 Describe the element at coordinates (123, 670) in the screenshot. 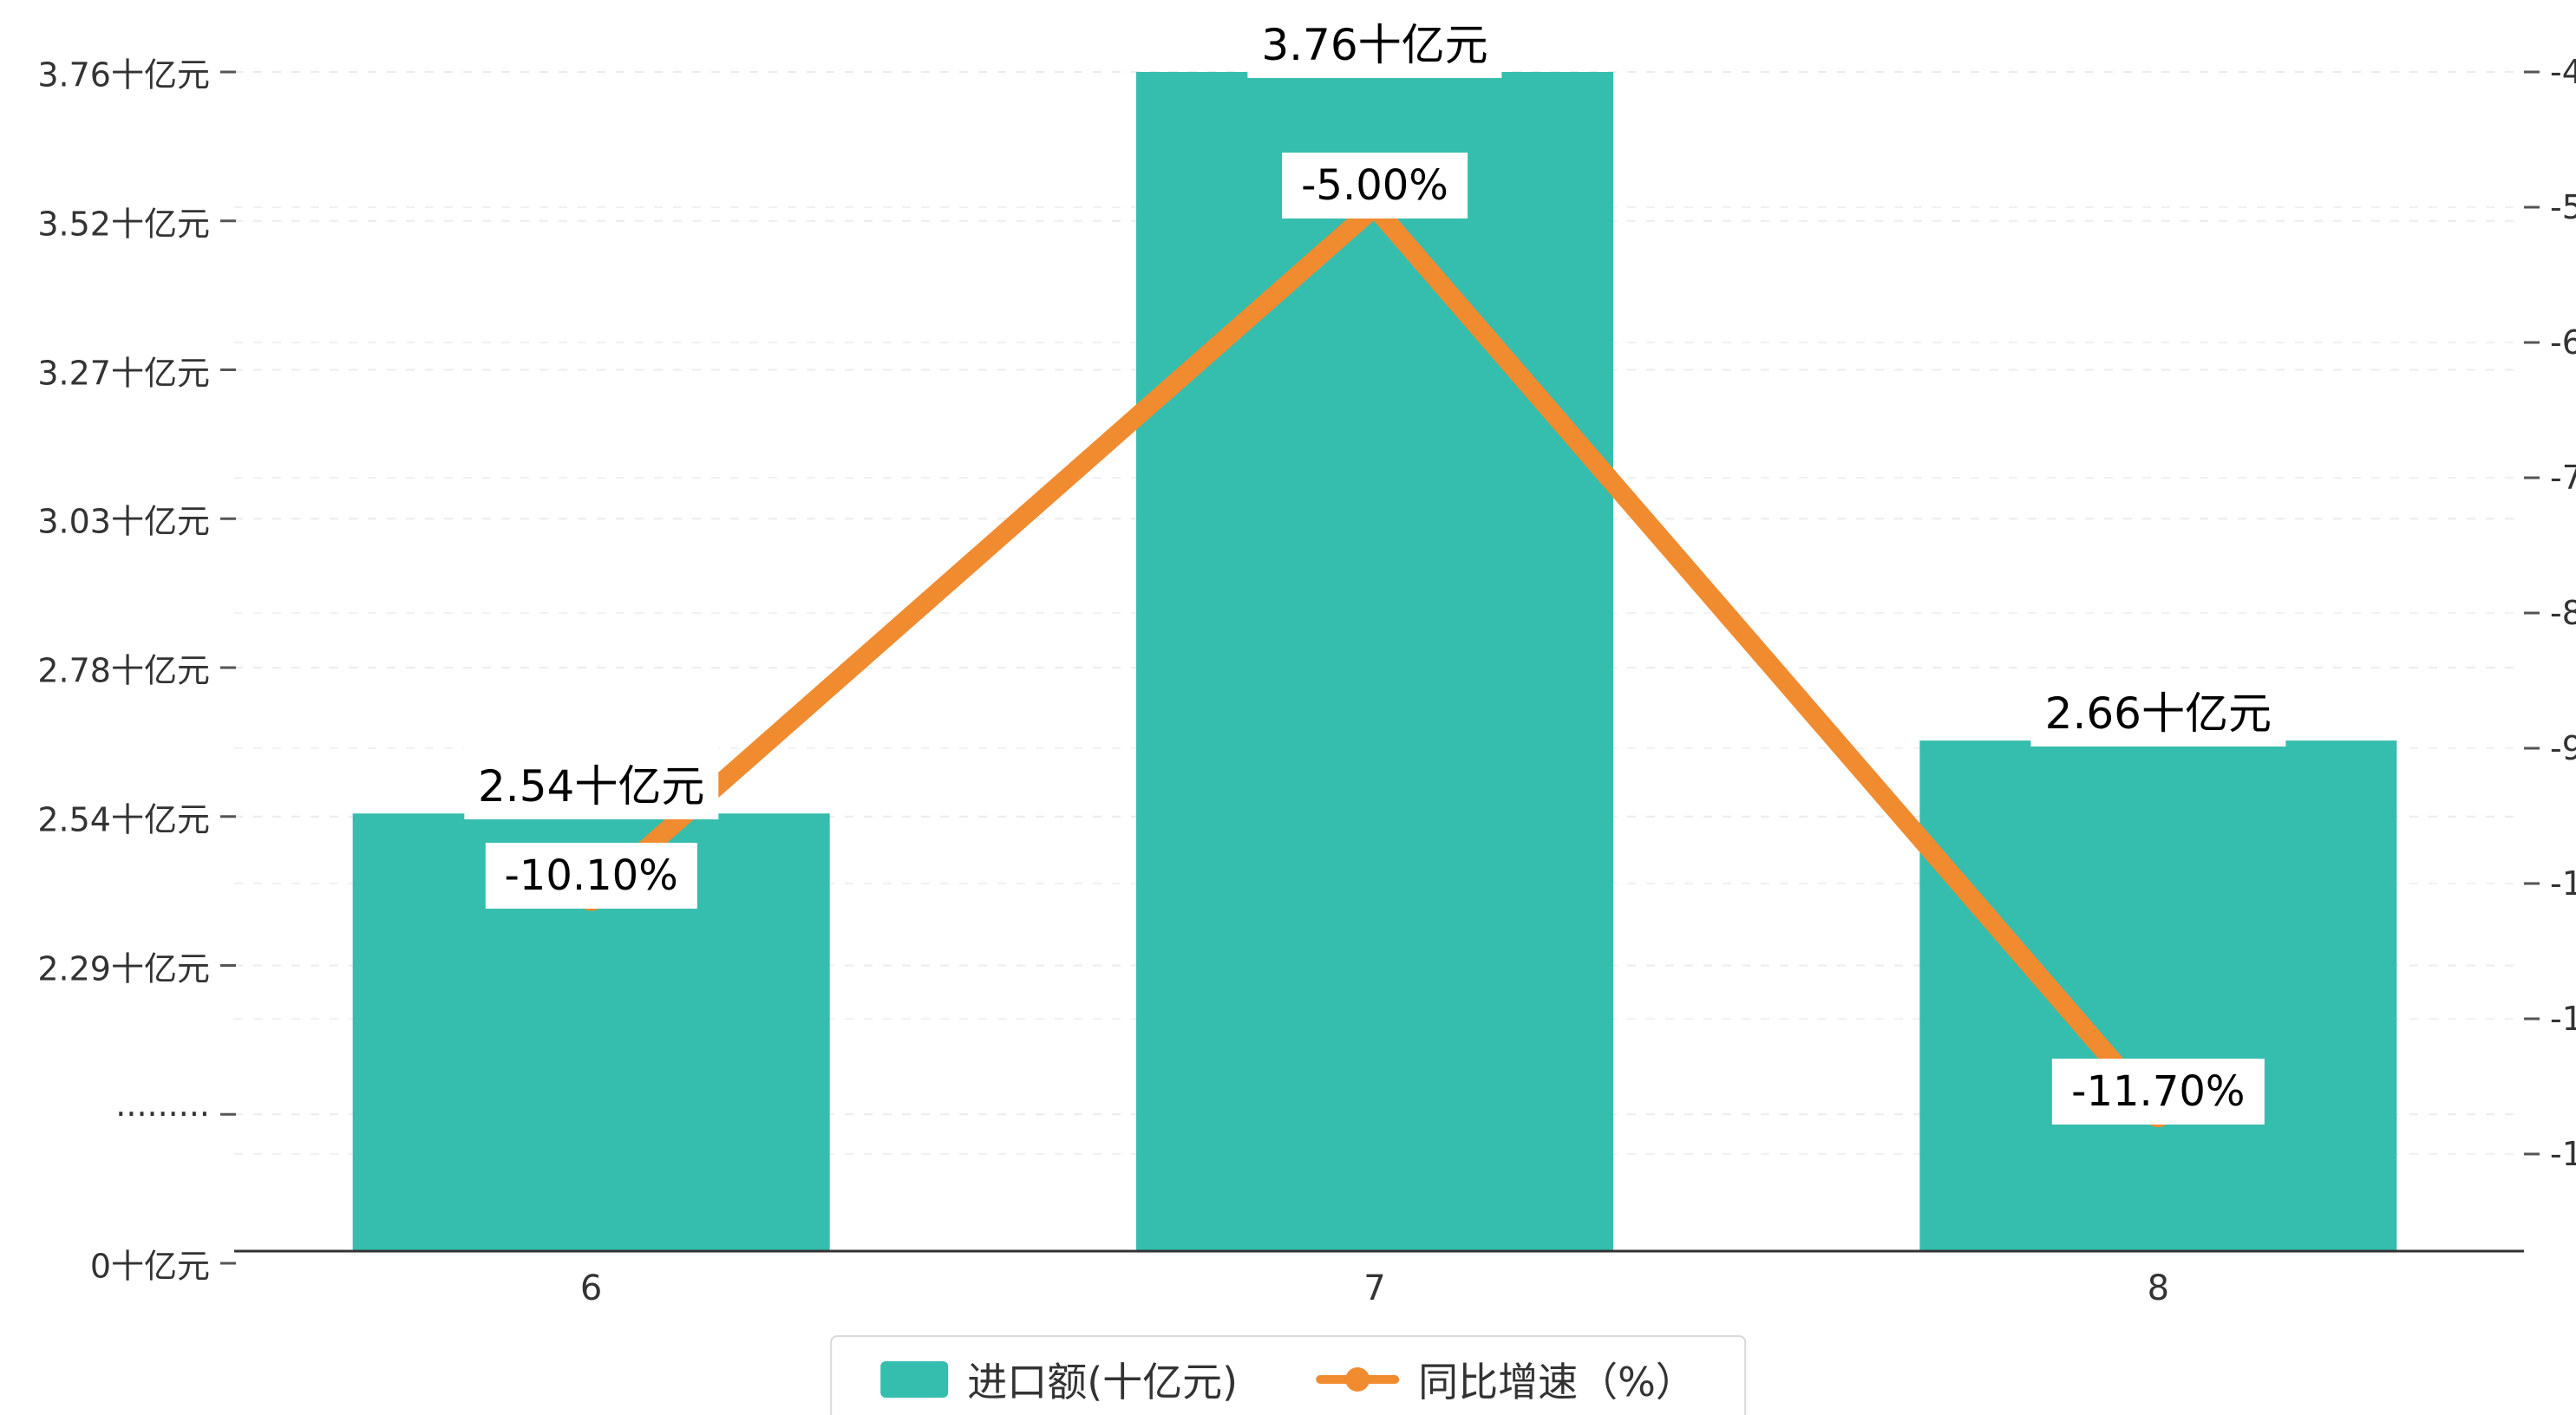

I see `left-axis-label: 2.78十亿元` at that location.